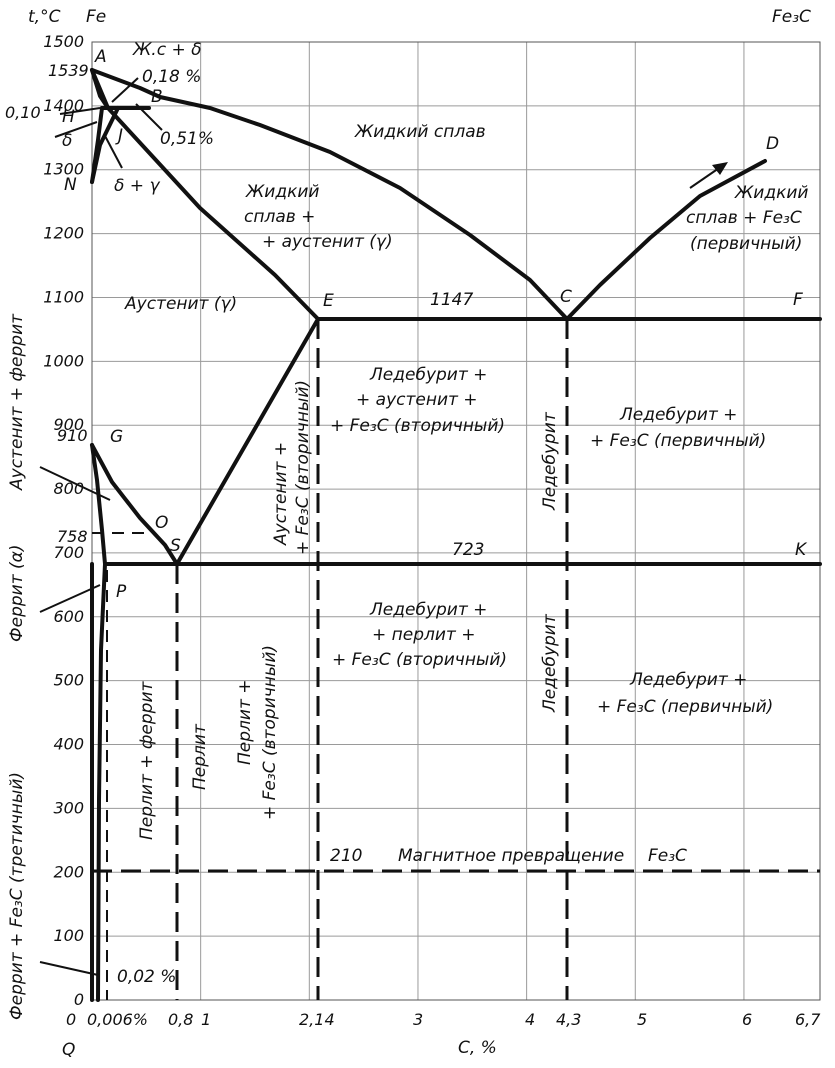  Describe the element at coordinates (119, 136) in the screenshot. I see `point-J: J` at that location.